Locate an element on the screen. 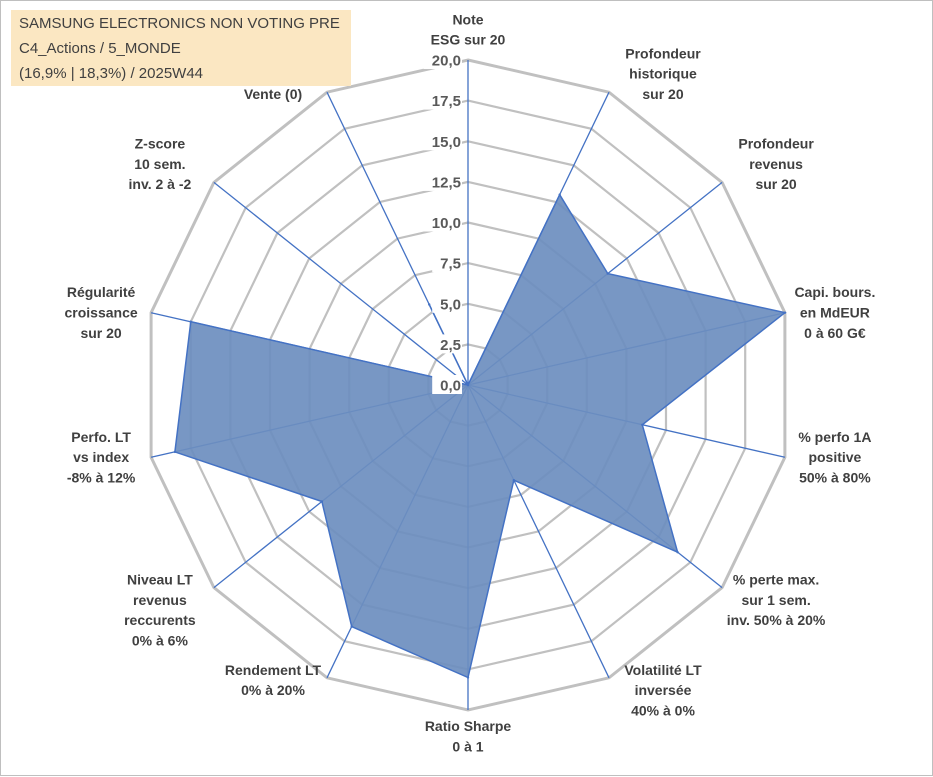 The height and width of the screenshot is (777, 933). tick-label-3: 7,5 is located at coordinates (447, 263).